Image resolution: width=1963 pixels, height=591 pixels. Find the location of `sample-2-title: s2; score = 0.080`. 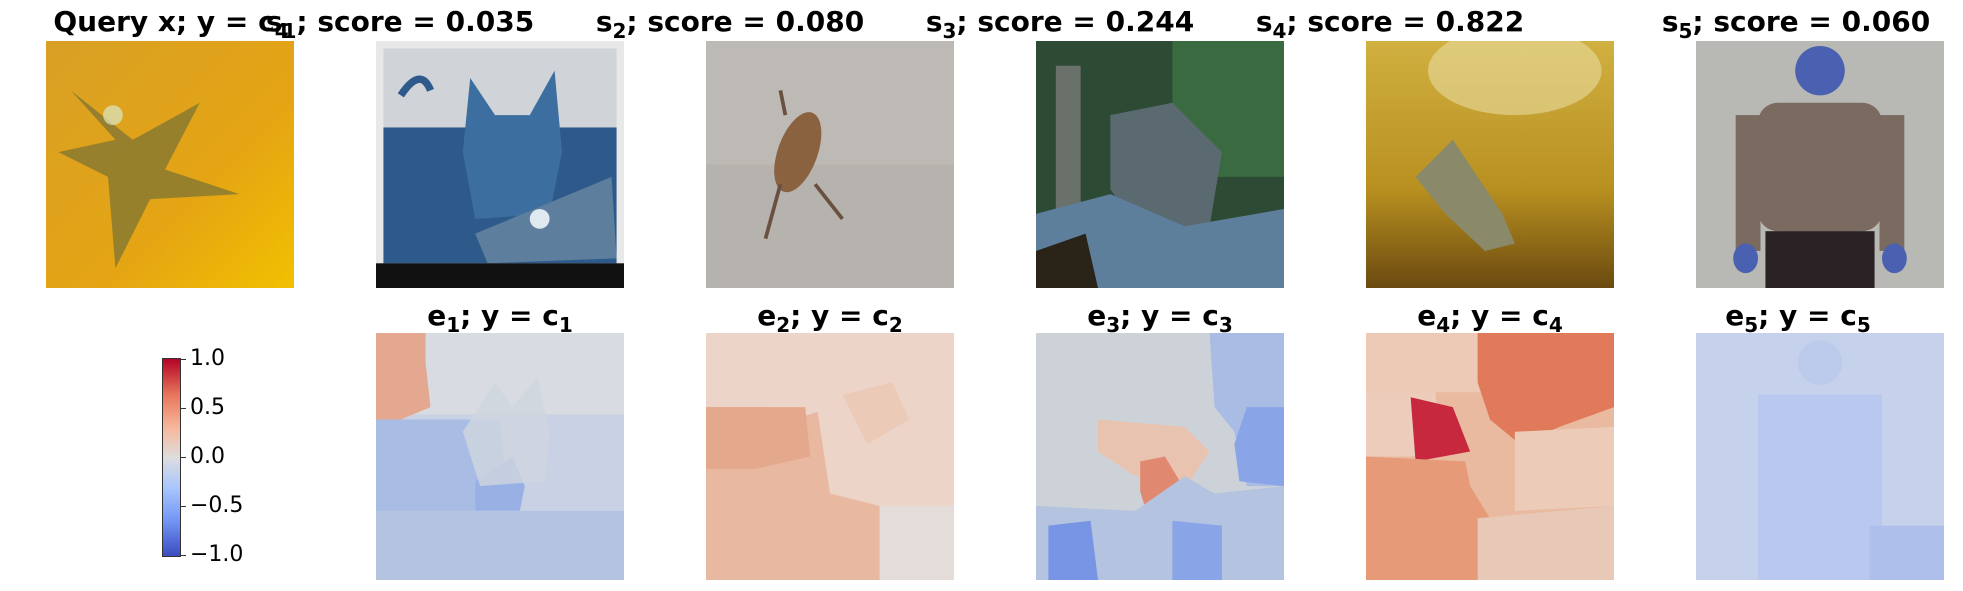

sample-2-title: s2; score = 0.080 is located at coordinates (730, 24).